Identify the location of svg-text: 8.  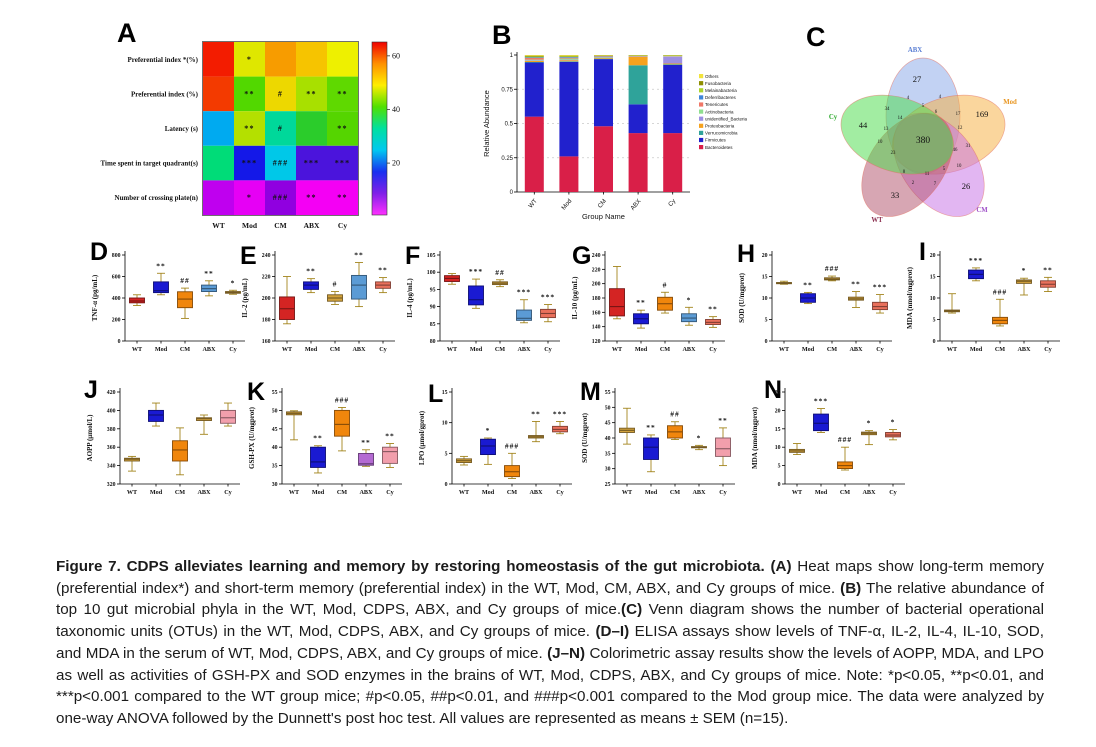
(904, 172).